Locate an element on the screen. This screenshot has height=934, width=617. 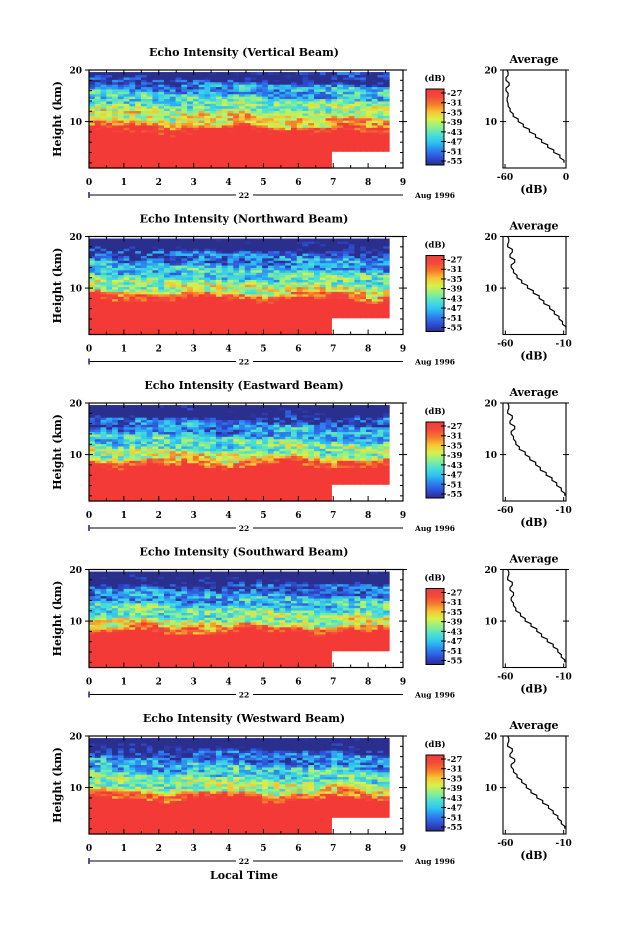
x-tick-label: 1 is located at coordinates (124, 350).